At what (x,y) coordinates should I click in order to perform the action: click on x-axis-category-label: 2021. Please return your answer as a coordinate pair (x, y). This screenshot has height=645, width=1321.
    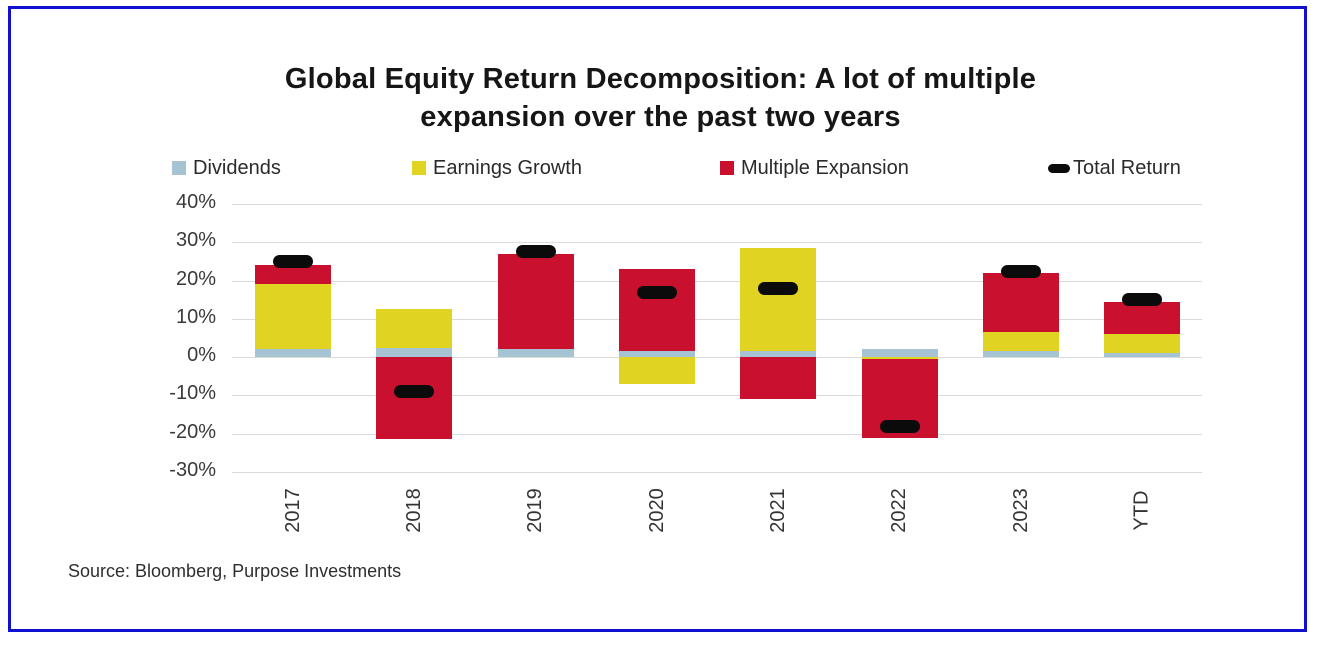
    Looking at the image, I should click on (778, 510).